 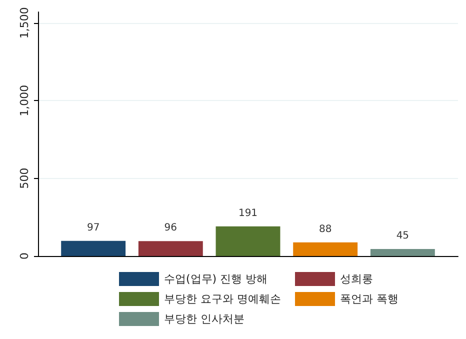 What do you see at coordinates (325, 229) in the screenshot?
I see `data-label: 88` at bounding box center [325, 229].